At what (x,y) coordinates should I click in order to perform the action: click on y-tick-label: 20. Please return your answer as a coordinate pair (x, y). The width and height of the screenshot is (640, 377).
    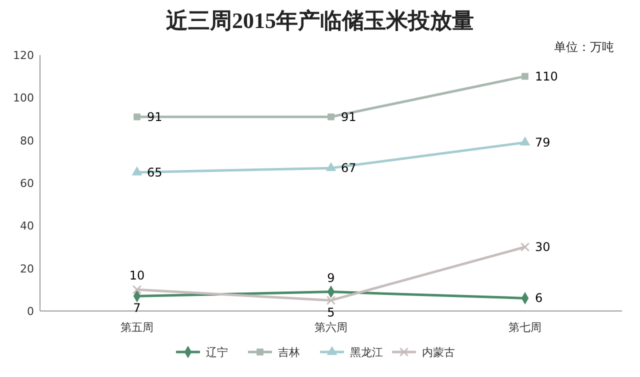
    Looking at the image, I should click on (27, 269).